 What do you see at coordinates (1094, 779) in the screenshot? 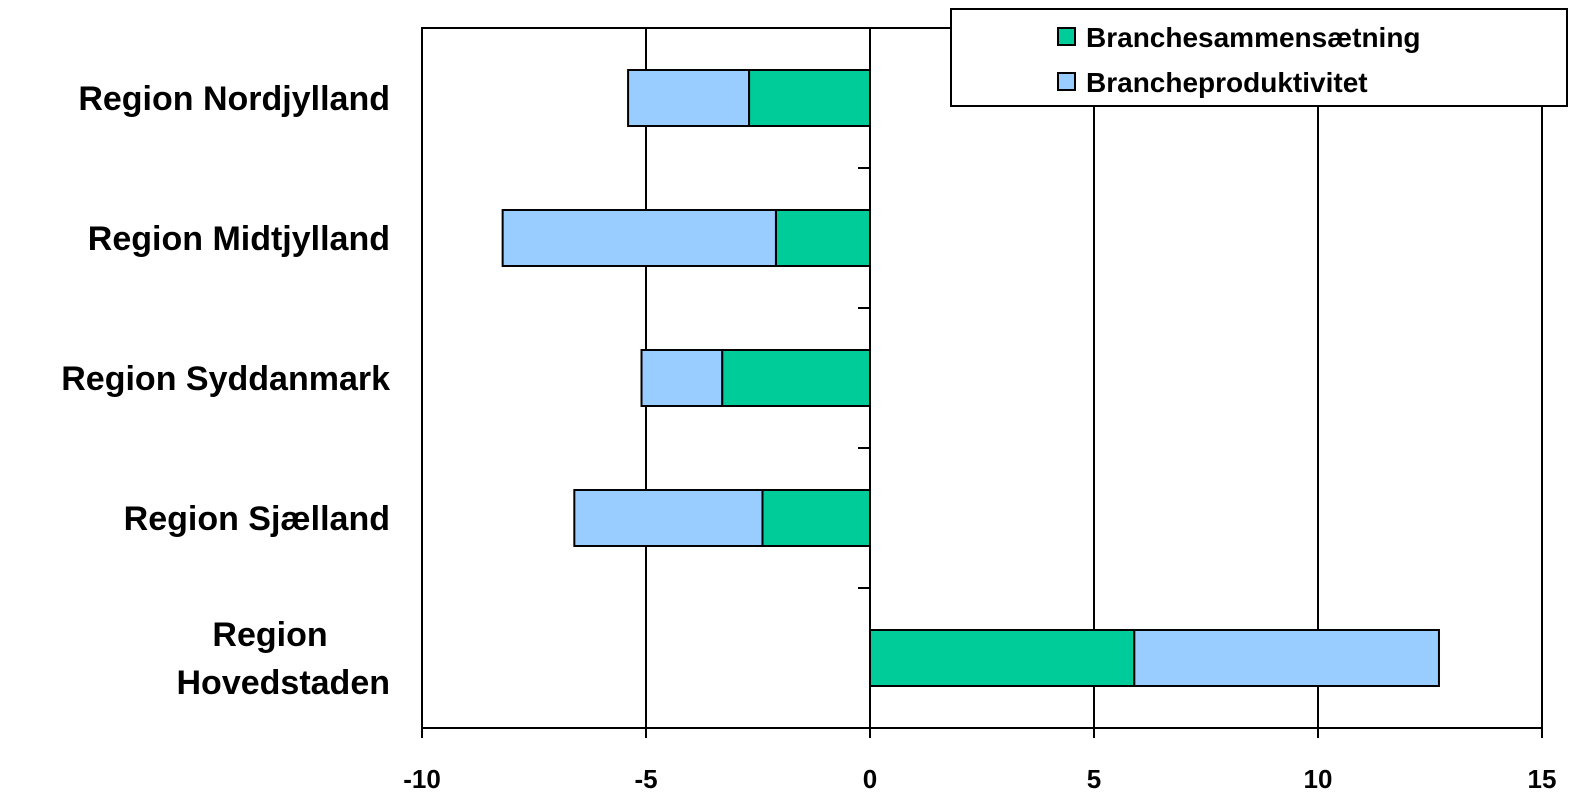
I see `x-tick-label: 5` at bounding box center [1094, 779].